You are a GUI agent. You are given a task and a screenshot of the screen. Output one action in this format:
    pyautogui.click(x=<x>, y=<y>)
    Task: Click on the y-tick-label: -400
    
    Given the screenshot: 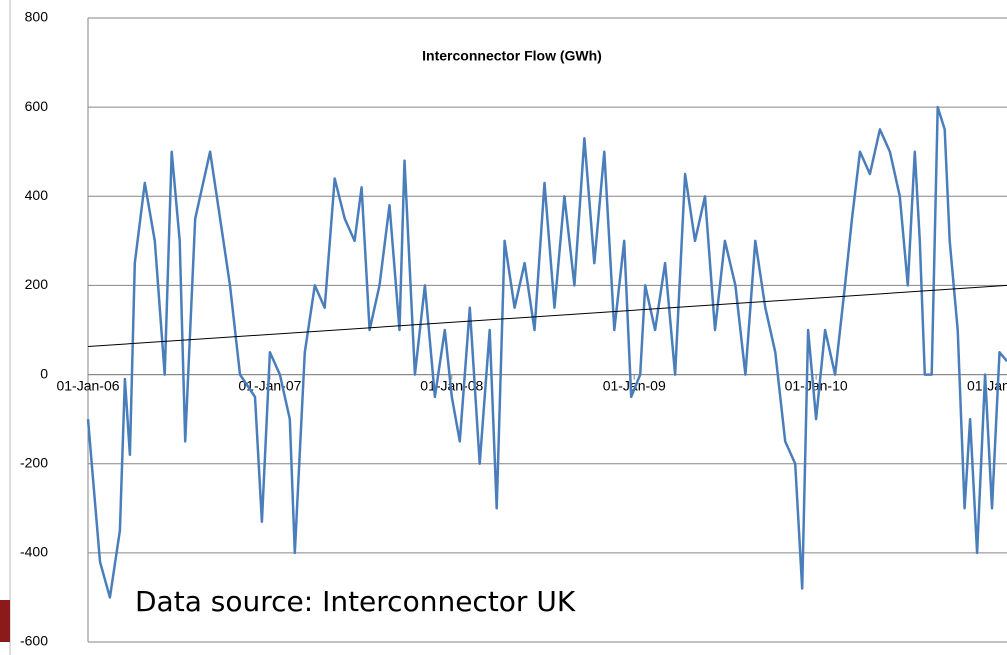 What is the action you would take?
    pyautogui.click(x=34, y=552)
    